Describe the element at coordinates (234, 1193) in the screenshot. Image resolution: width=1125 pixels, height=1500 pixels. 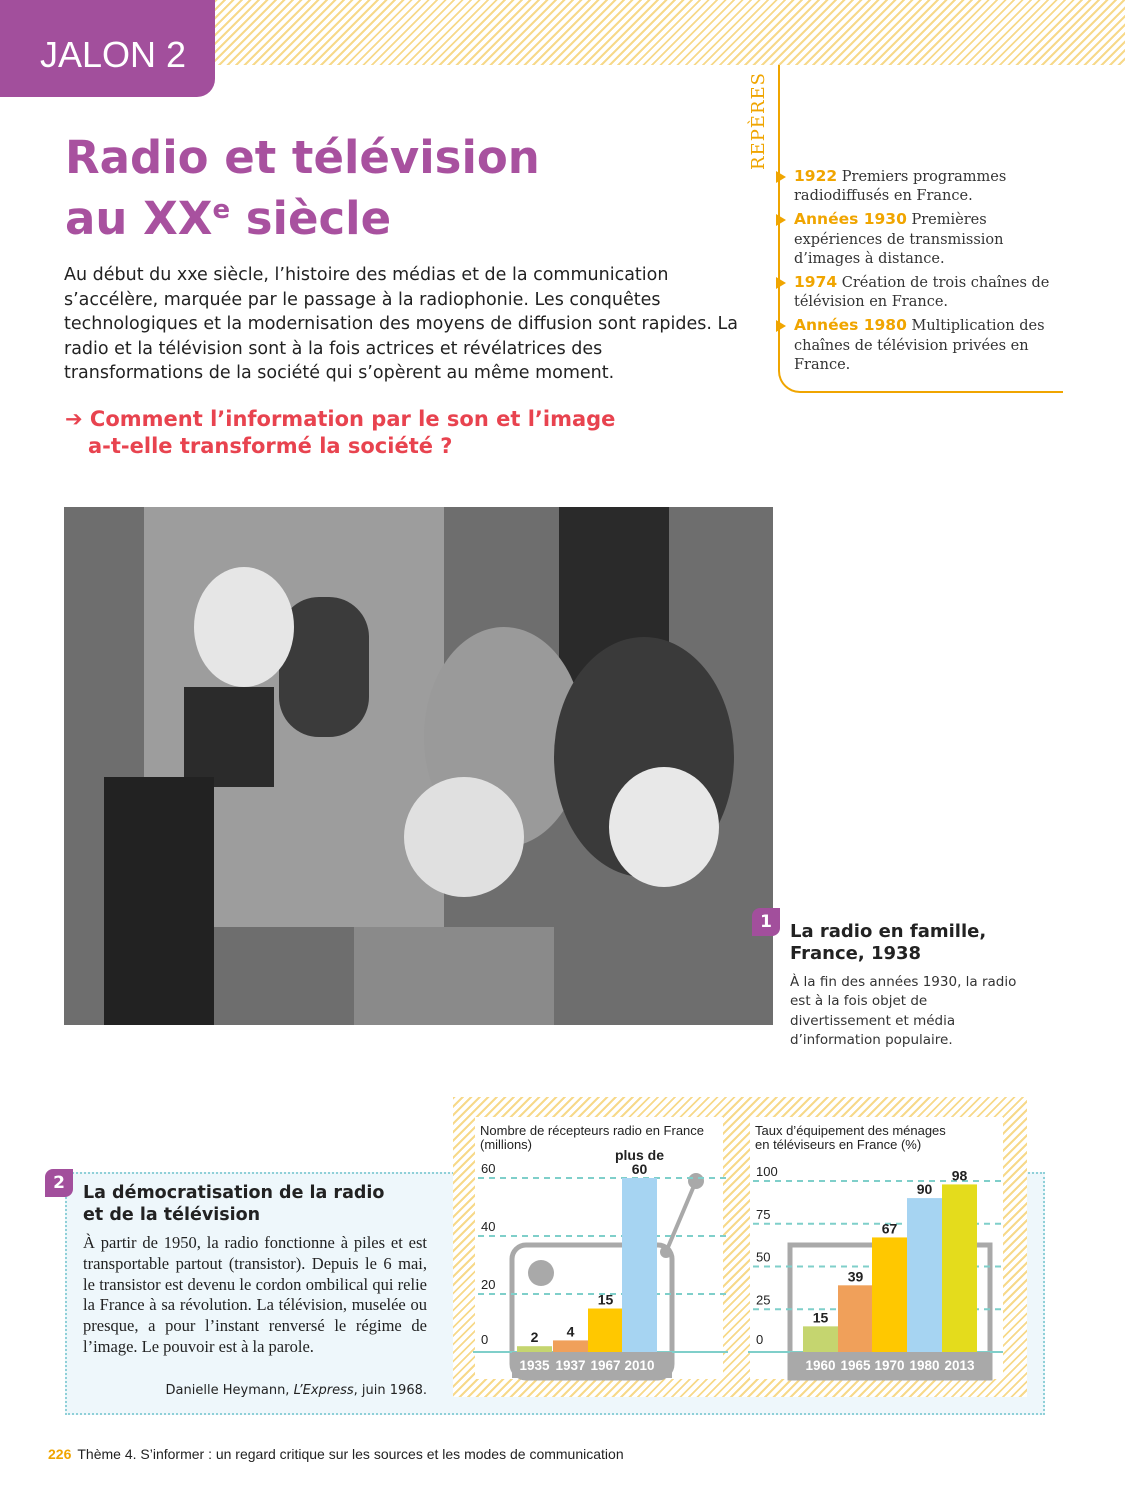
I see `doc2-title-line1: La démocratisation de la radio` at that location.